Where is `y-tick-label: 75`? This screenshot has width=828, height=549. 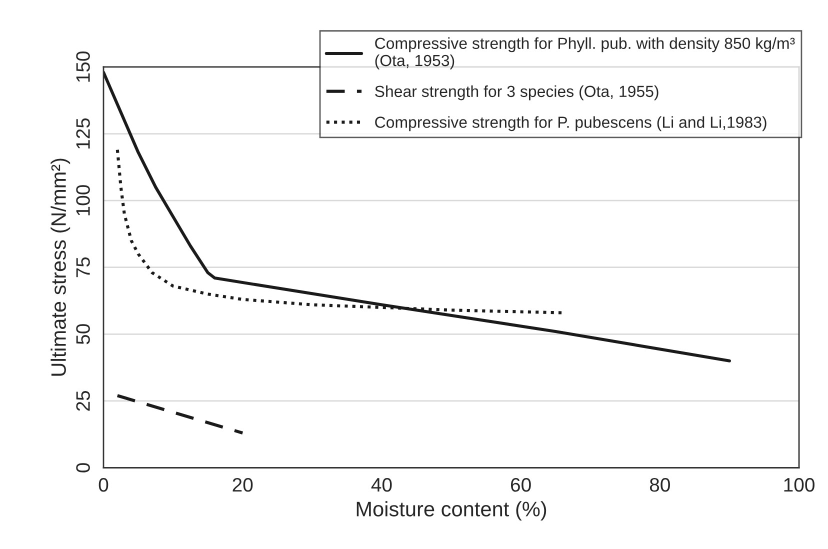 y-tick-label: 75 is located at coordinates (83, 267).